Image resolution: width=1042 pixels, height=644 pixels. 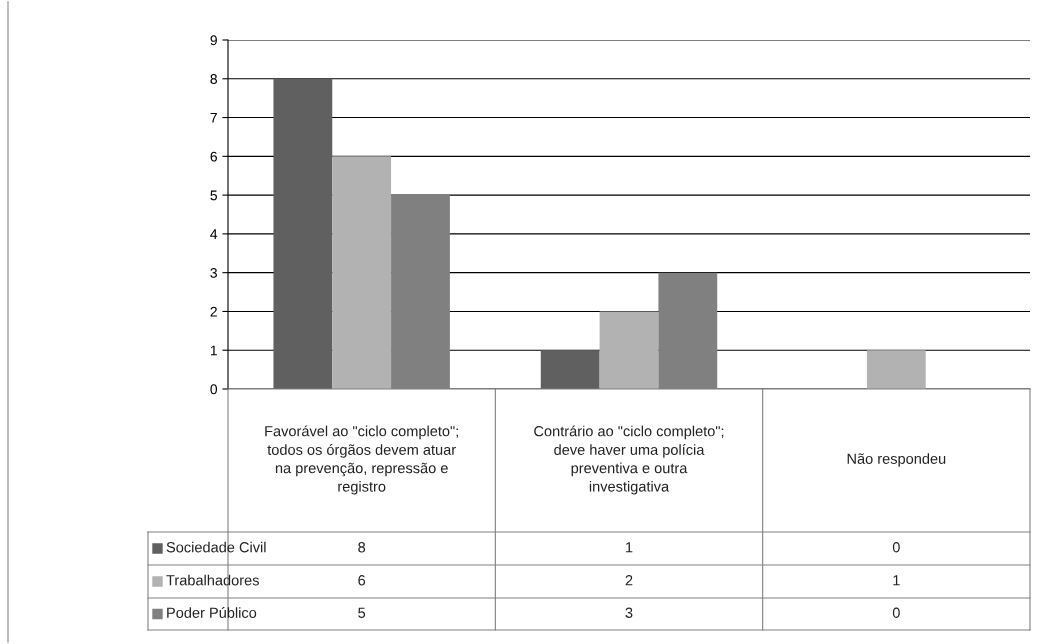 What do you see at coordinates (362, 547) in the screenshot?
I see `data-label: 8` at bounding box center [362, 547].